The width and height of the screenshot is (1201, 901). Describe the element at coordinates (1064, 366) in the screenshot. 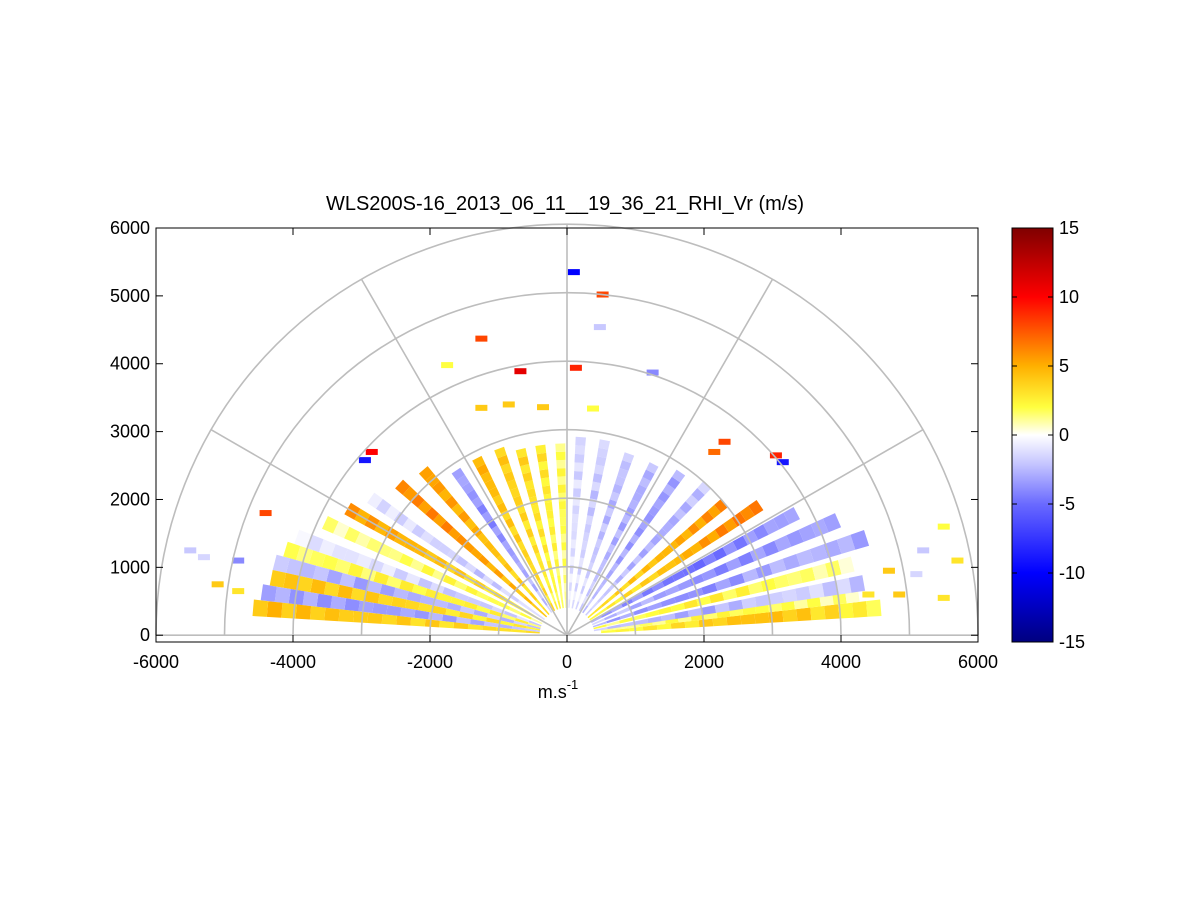

I see `colorbar-tick-label: 5` at that location.